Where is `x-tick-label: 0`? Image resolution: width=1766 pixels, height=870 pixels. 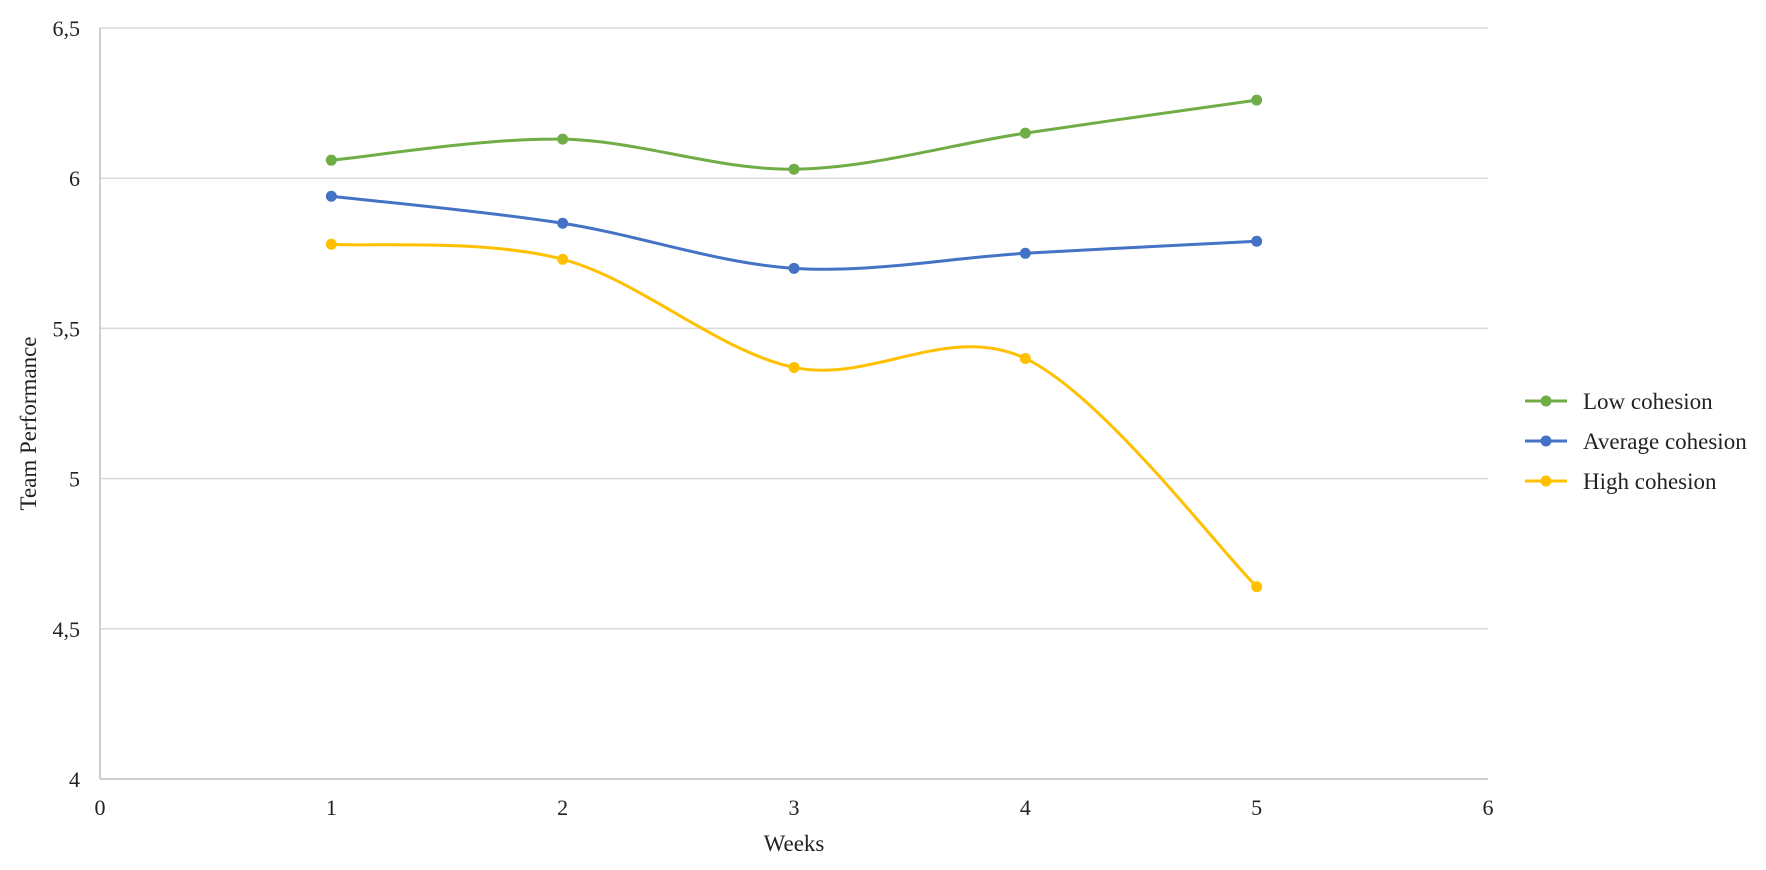 x-tick-label: 0 is located at coordinates (100, 807).